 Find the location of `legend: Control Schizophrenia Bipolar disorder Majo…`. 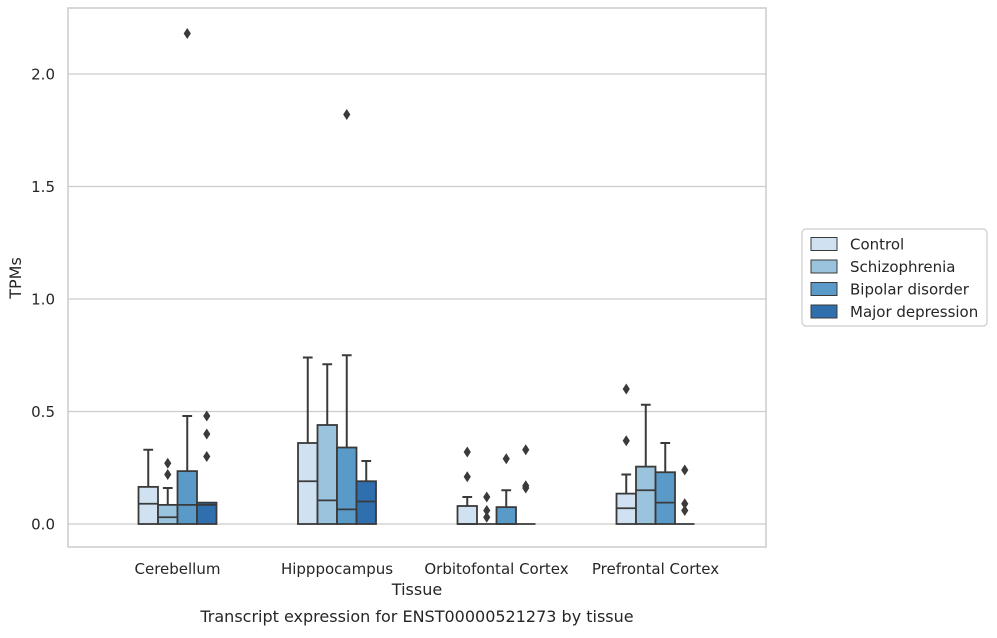

legend: Control Schizophrenia Bipolar disorder Majo… is located at coordinates (894, 277).